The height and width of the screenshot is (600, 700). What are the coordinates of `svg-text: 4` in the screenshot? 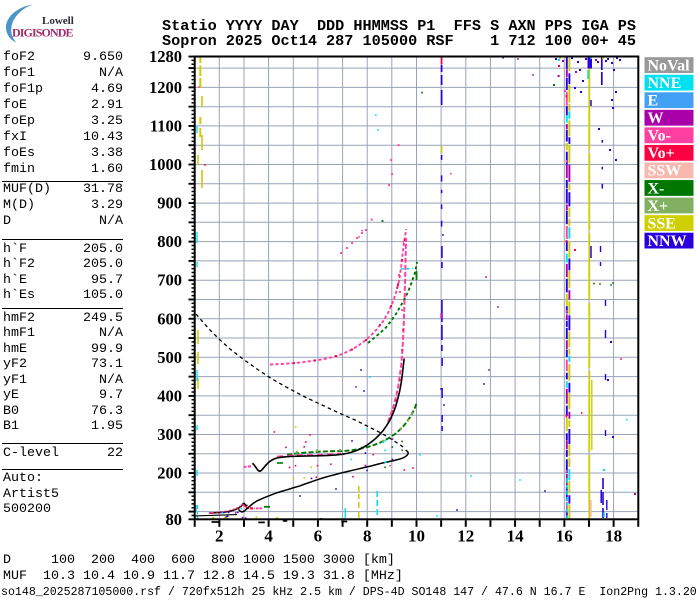 It's located at (268, 536).